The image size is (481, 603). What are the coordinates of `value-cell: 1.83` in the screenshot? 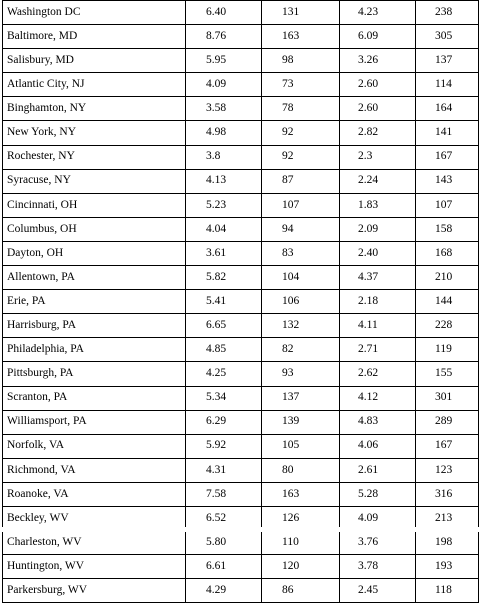 It's located at (377, 205).